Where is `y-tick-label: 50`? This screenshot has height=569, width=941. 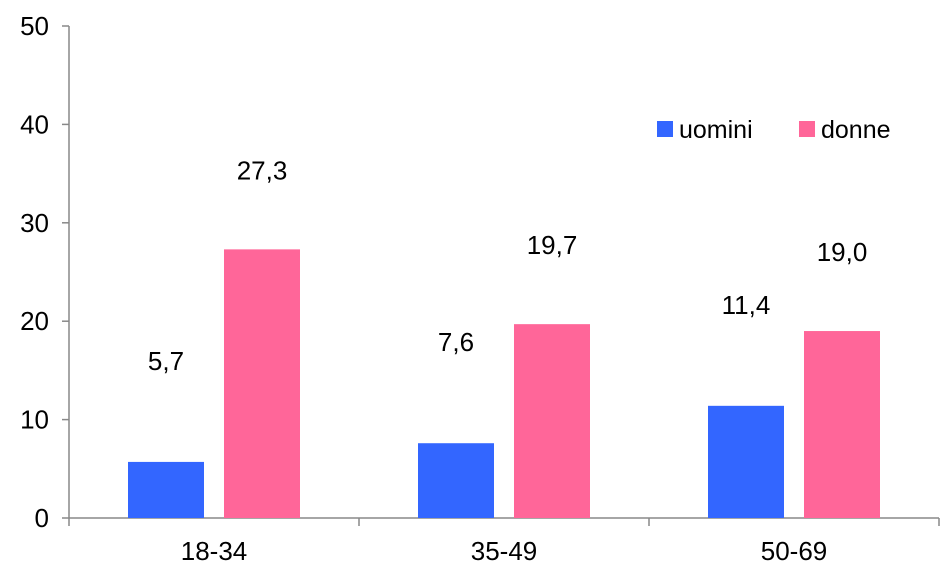
y-tick-label: 50 is located at coordinates (34, 26).